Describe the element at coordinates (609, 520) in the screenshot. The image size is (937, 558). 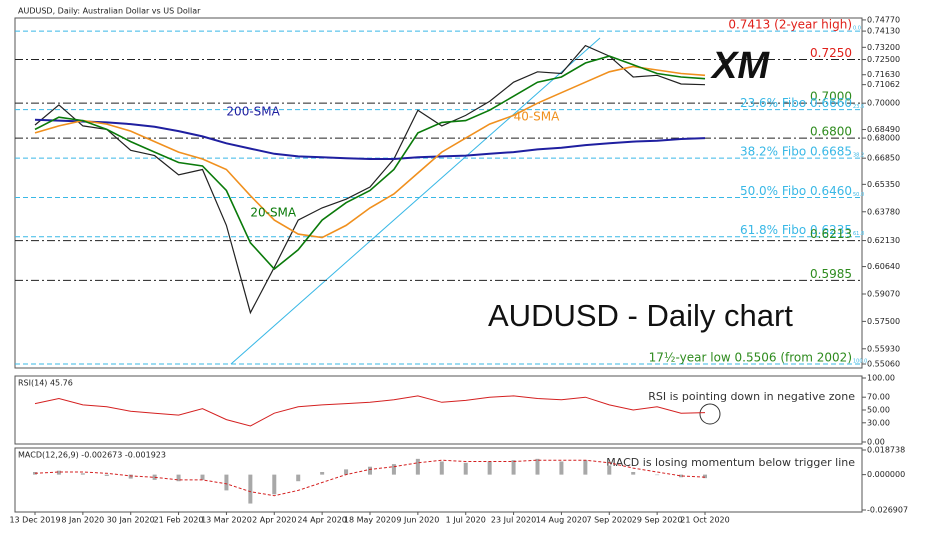
I see `x-tick-label: 7 Sep 2020` at that location.